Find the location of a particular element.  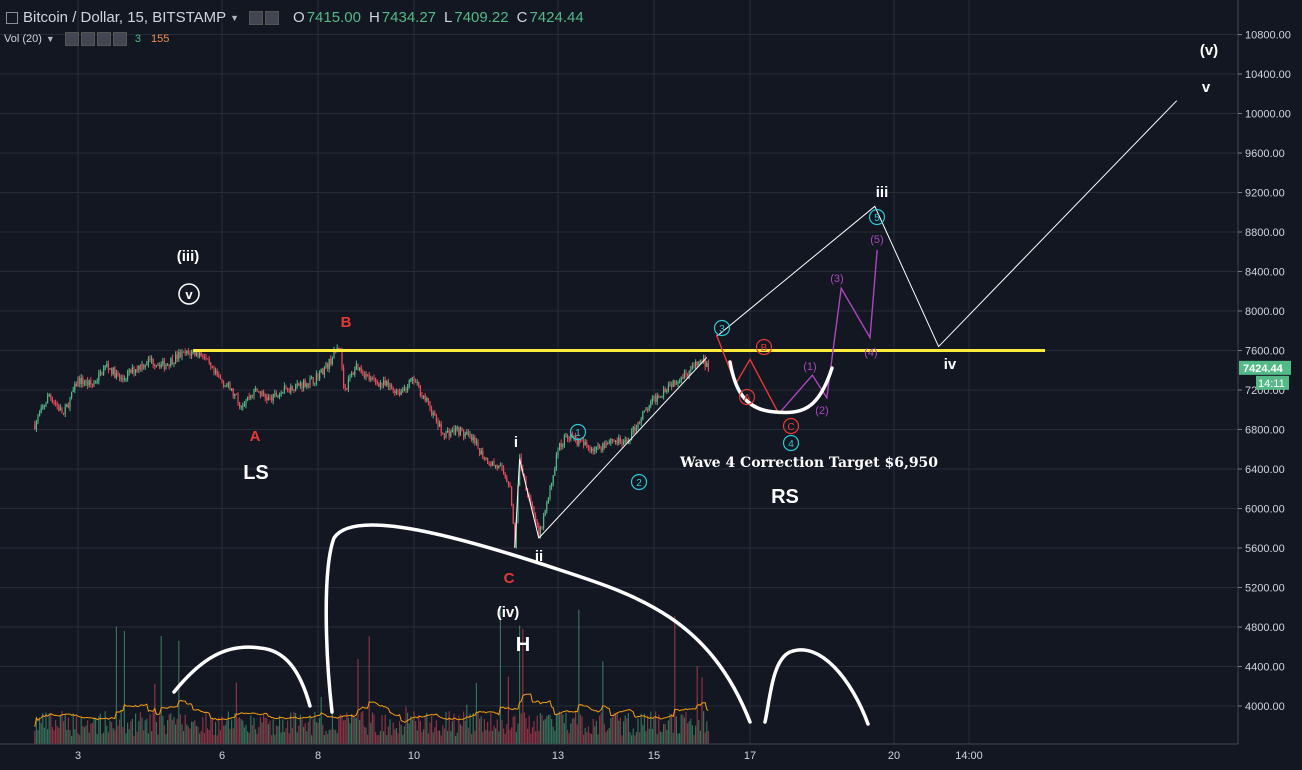

time-tick-label: 10 is located at coordinates (414, 756).